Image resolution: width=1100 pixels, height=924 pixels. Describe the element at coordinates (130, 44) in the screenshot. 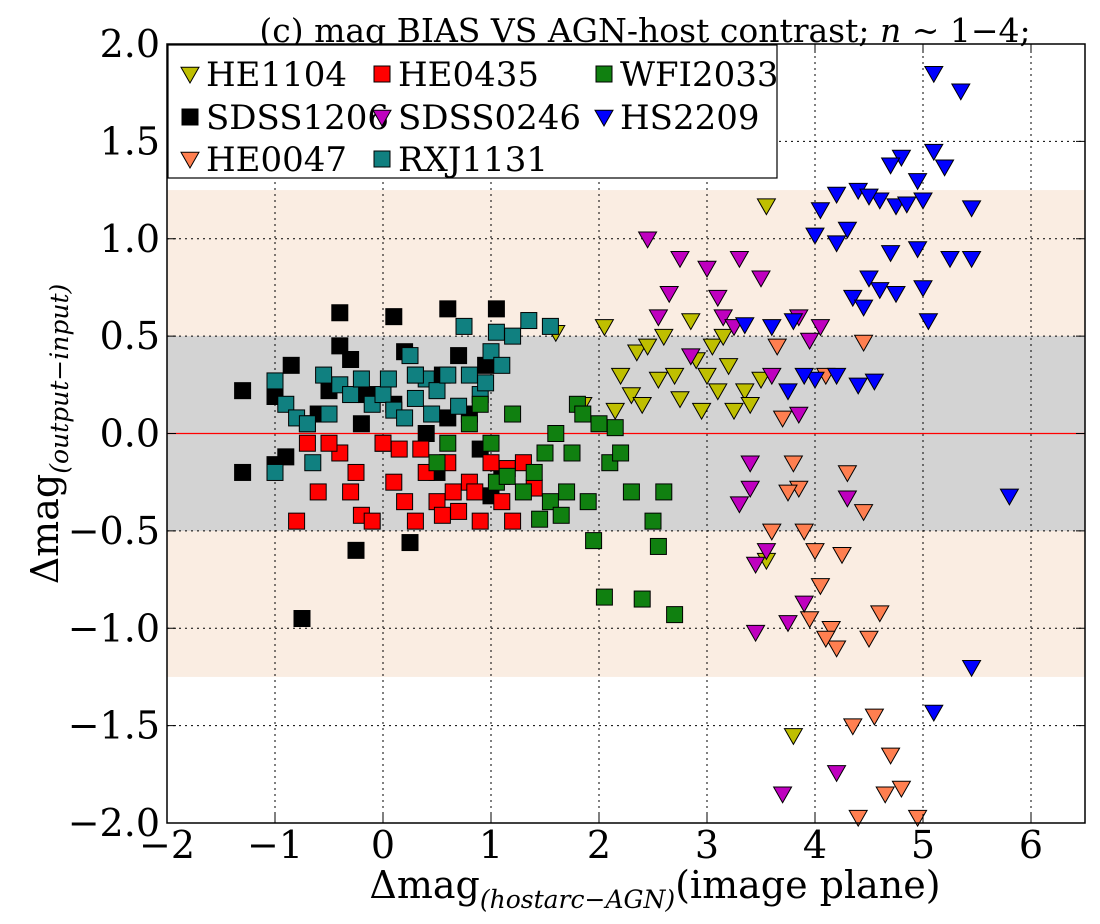

I see `y-tick-label-8: 2.0` at that location.